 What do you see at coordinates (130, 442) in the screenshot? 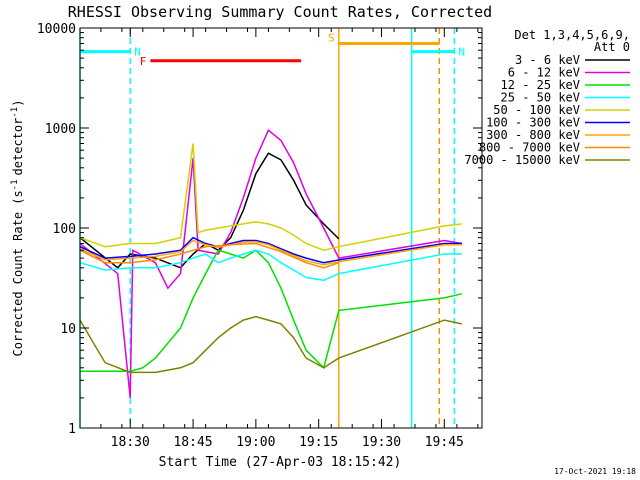
I see `x-tick-label: 18:30` at bounding box center [130, 442].